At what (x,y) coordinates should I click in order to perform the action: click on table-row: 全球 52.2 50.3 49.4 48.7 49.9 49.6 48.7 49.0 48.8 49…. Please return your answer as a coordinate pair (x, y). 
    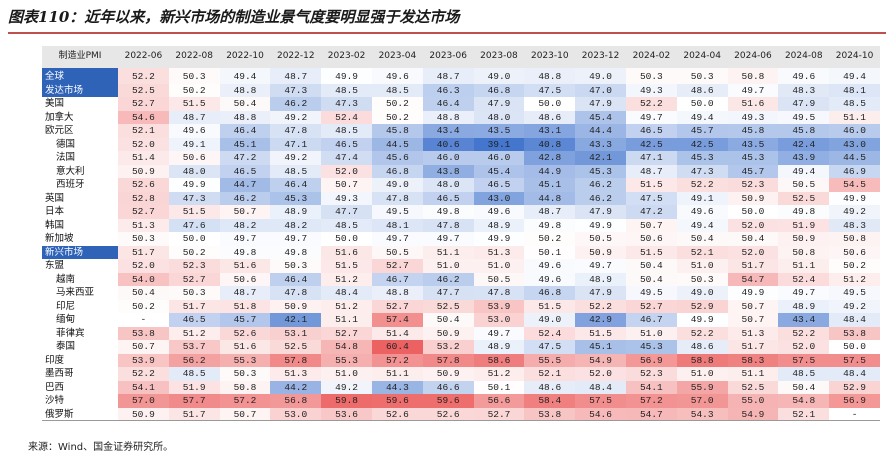
    Looking at the image, I should click on (461, 76).